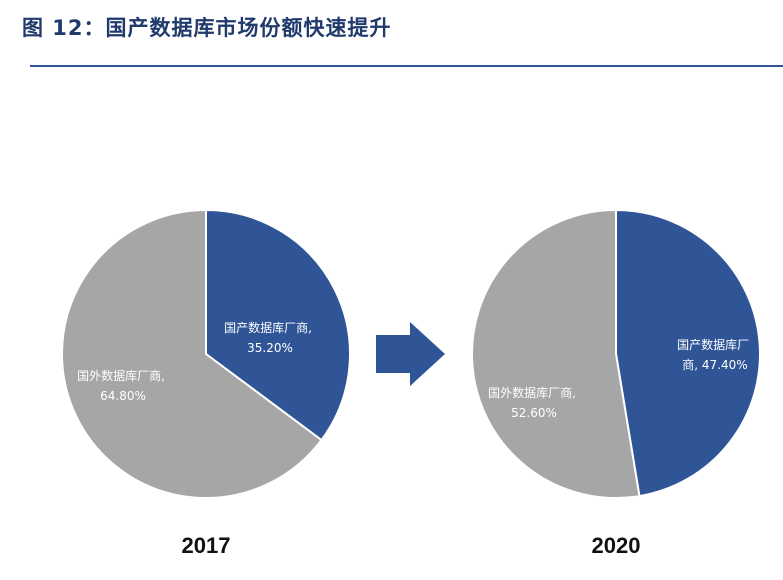 The height and width of the screenshot is (580, 783). What do you see at coordinates (206, 545) in the screenshot?
I see `year-label-2017: 2017` at bounding box center [206, 545].